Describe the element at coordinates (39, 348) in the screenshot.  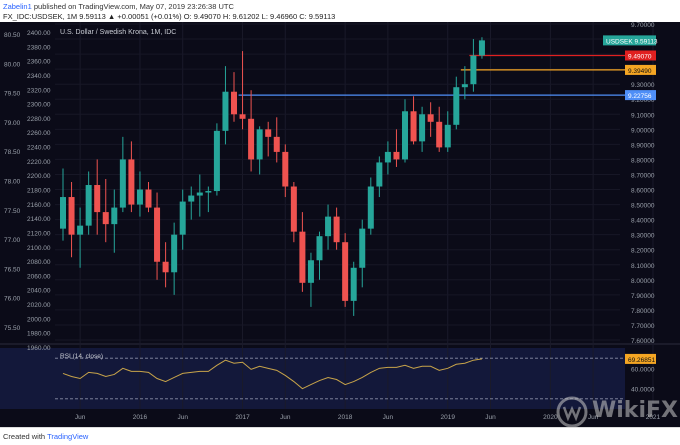
I see `left-inner-axis-tick-label: 1960.00` at that location.